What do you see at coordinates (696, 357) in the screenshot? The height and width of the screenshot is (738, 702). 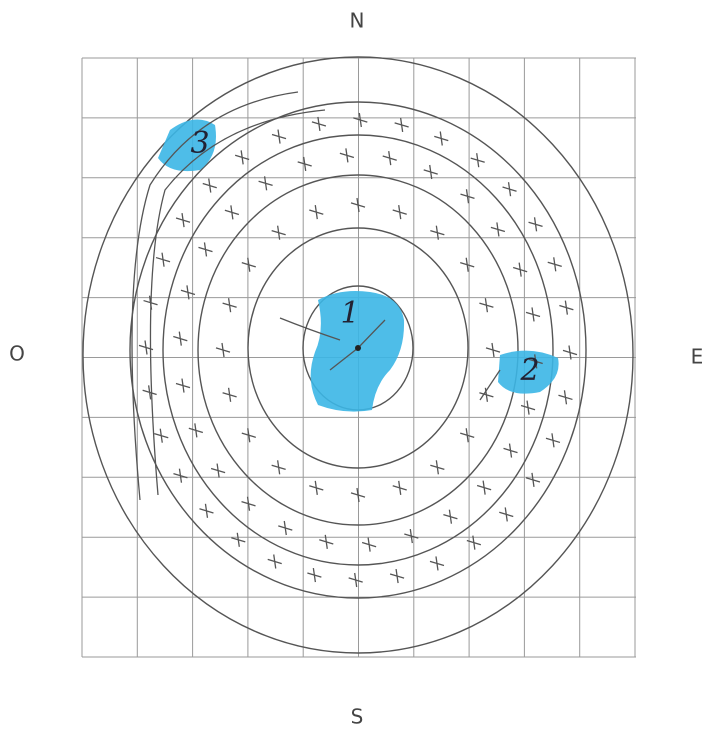 I see `east-label: E` at bounding box center [696, 357].